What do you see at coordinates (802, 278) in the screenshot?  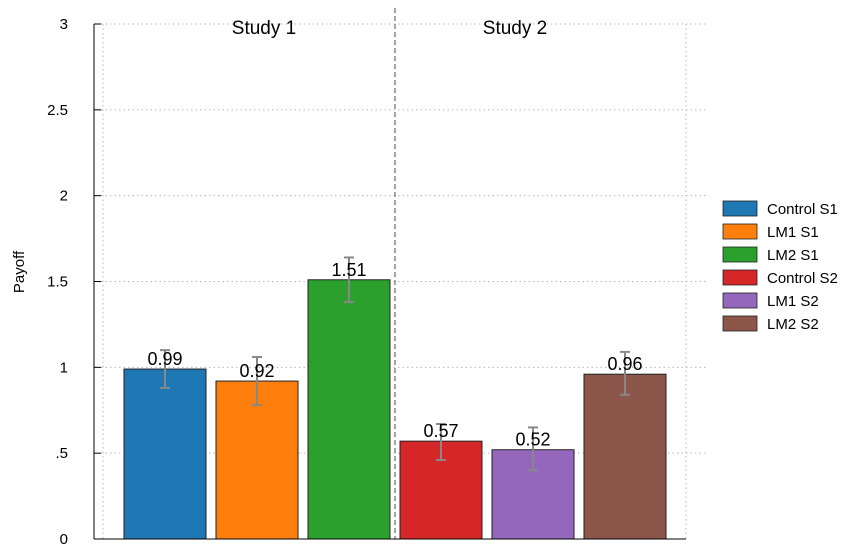 I see `legend-label-3: Control S2` at bounding box center [802, 278].